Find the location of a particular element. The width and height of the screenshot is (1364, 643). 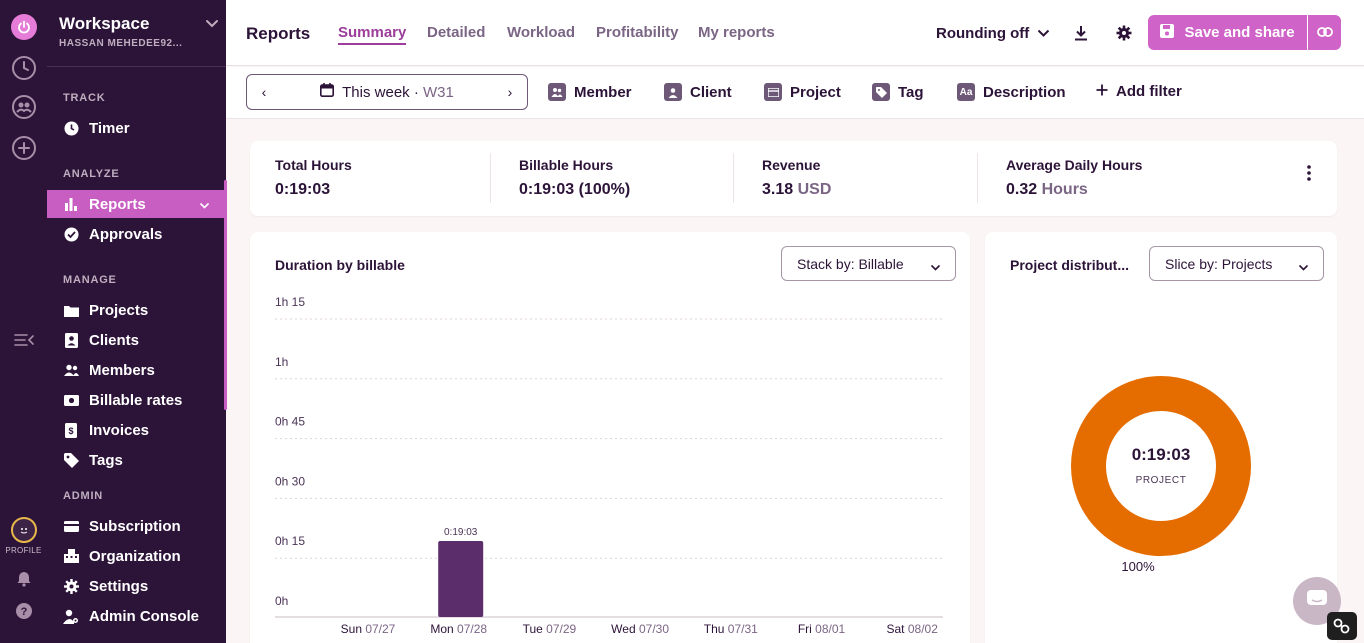

x-tick-label: Sun 07/27 is located at coordinates (368, 629).